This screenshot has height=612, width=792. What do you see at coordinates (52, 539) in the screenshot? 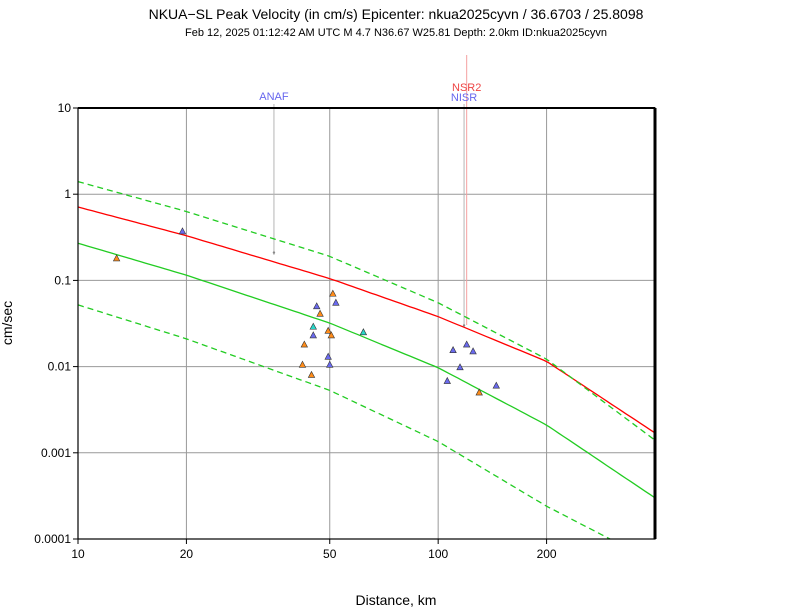
I see `y-tick-label: 0.0001` at bounding box center [52, 539].